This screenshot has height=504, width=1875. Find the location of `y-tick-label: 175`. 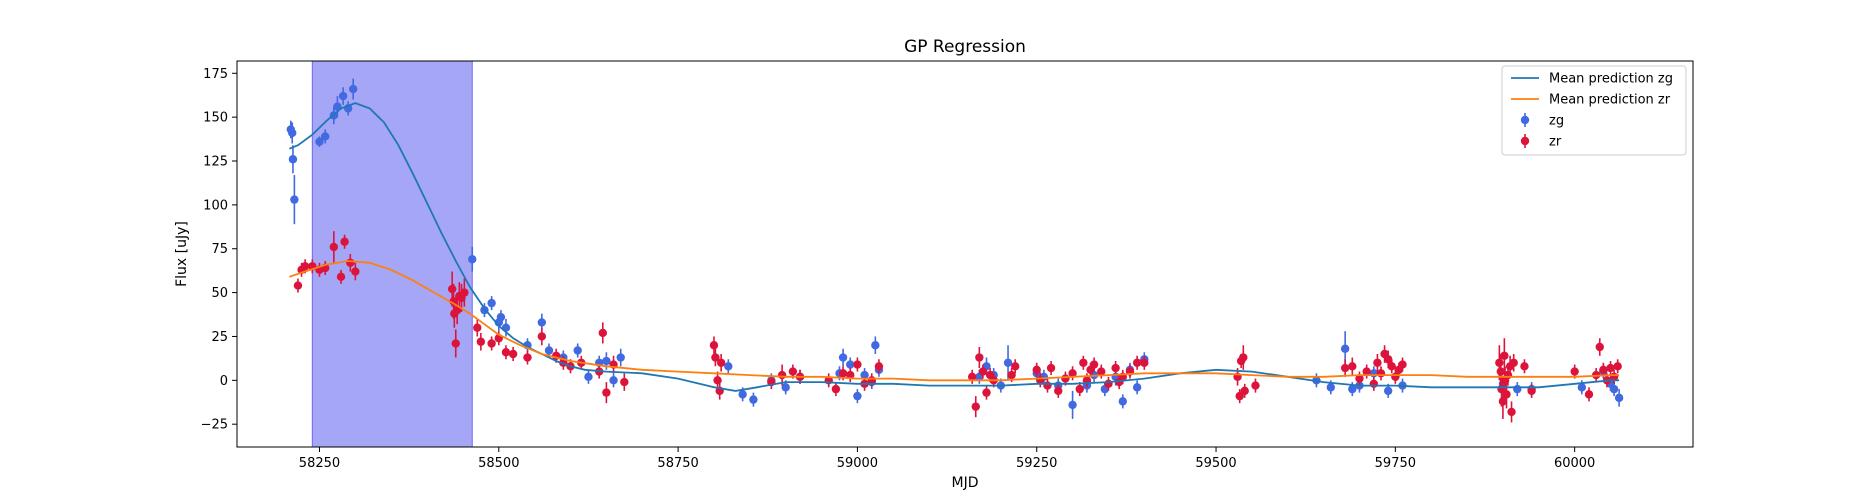

y-tick-label: 175 is located at coordinates (215, 74).